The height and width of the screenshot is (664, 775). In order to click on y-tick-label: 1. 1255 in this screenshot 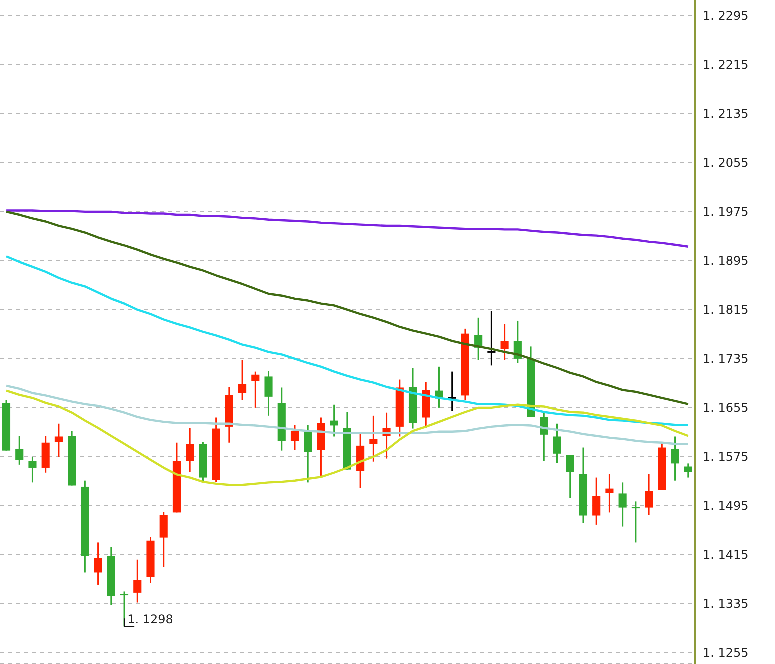, I will do `click(726, 653)`.